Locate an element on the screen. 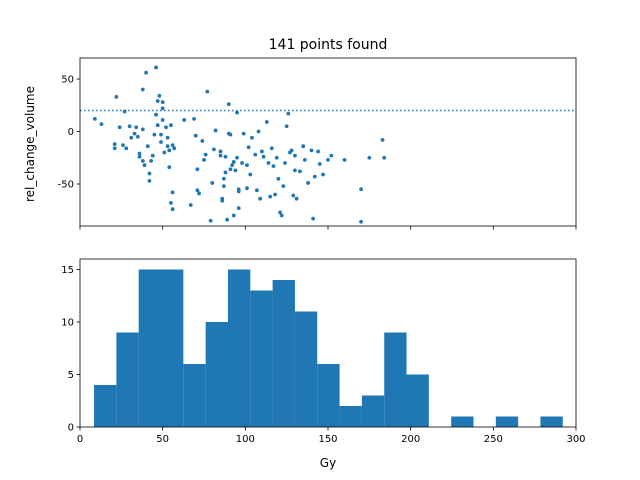 This screenshot has width=640, height=480. histogram-xtick-label: 250 is located at coordinates (493, 439).